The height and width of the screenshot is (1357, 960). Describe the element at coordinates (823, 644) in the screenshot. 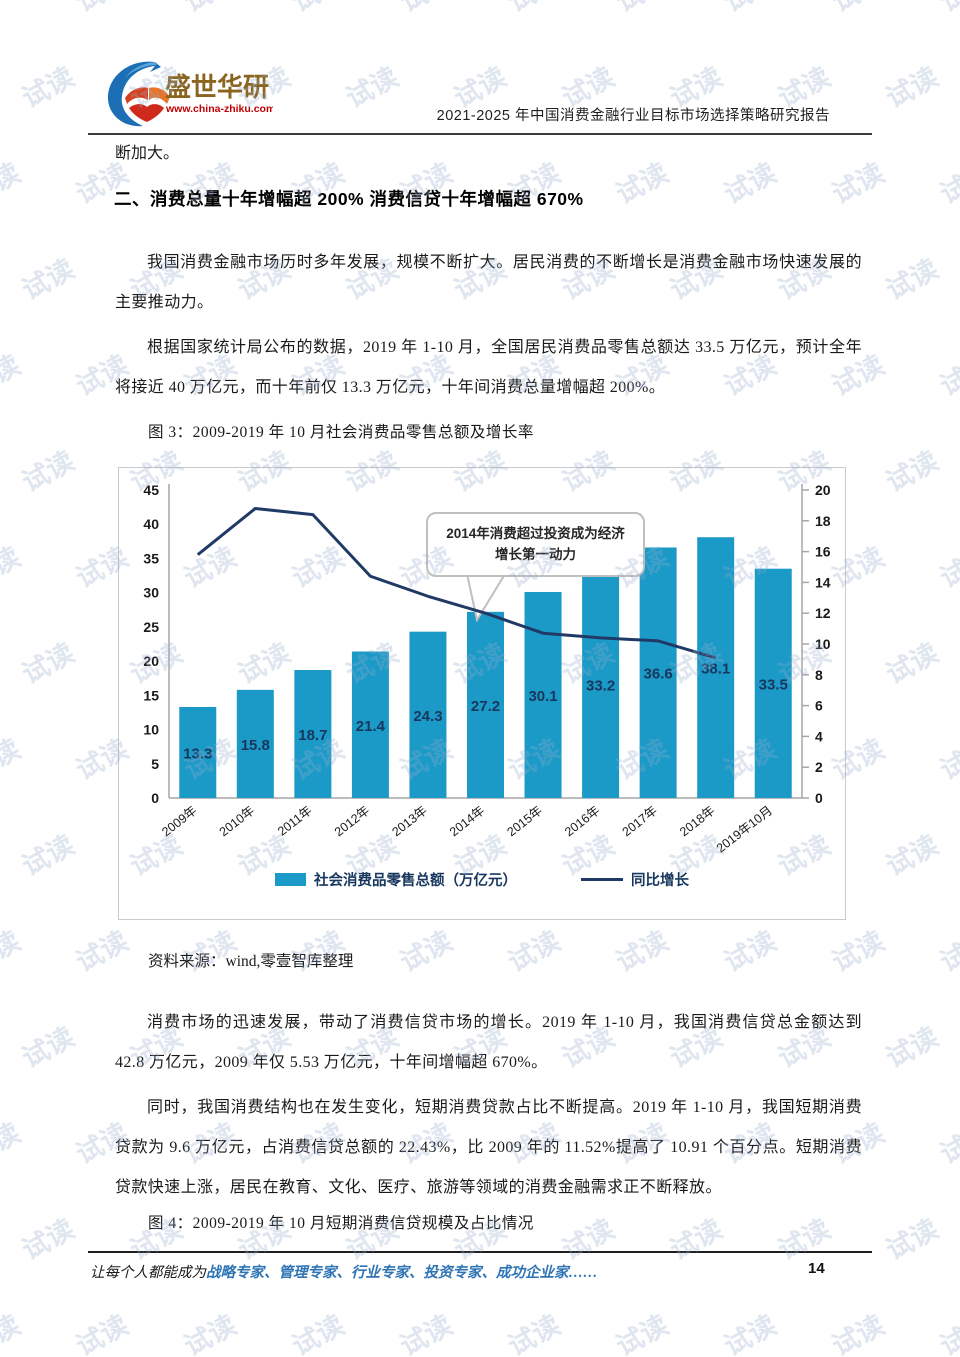

I see `svg-text: 10` at that location.